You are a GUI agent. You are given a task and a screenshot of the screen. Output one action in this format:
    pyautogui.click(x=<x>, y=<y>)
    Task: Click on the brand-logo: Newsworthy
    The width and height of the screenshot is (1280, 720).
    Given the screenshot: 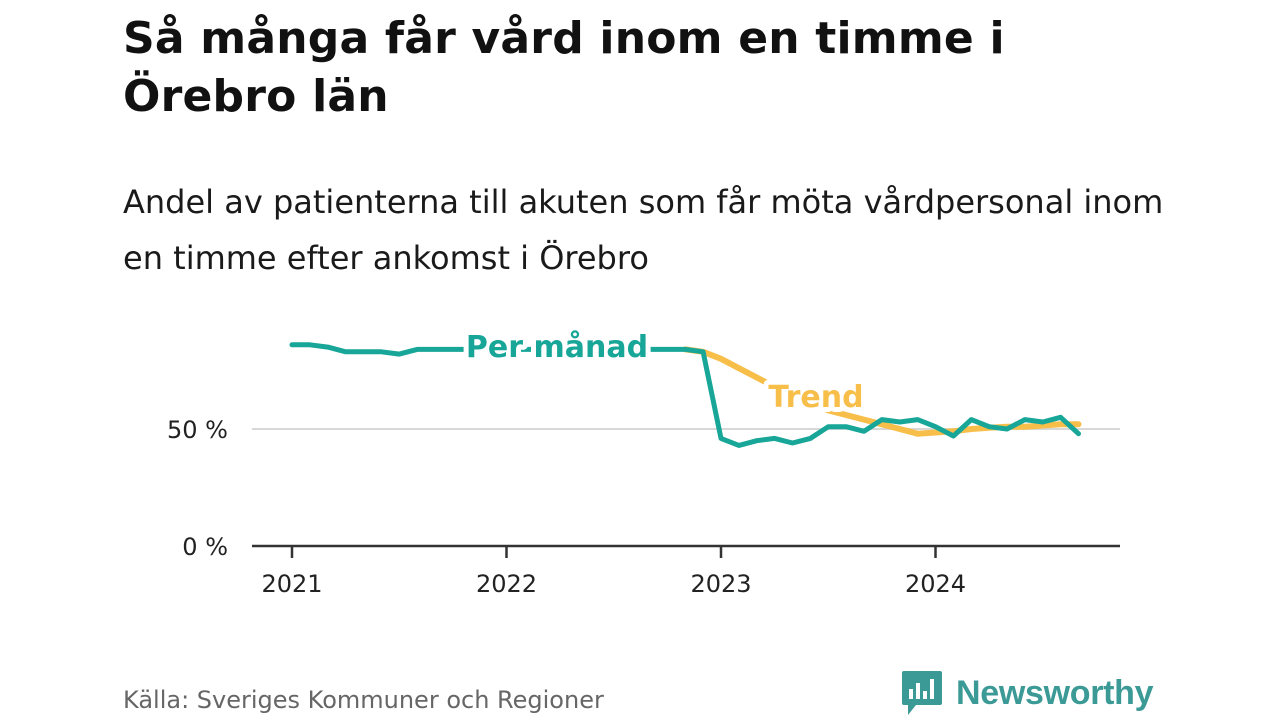 What is the action you would take?
    pyautogui.click(x=1027, y=693)
    